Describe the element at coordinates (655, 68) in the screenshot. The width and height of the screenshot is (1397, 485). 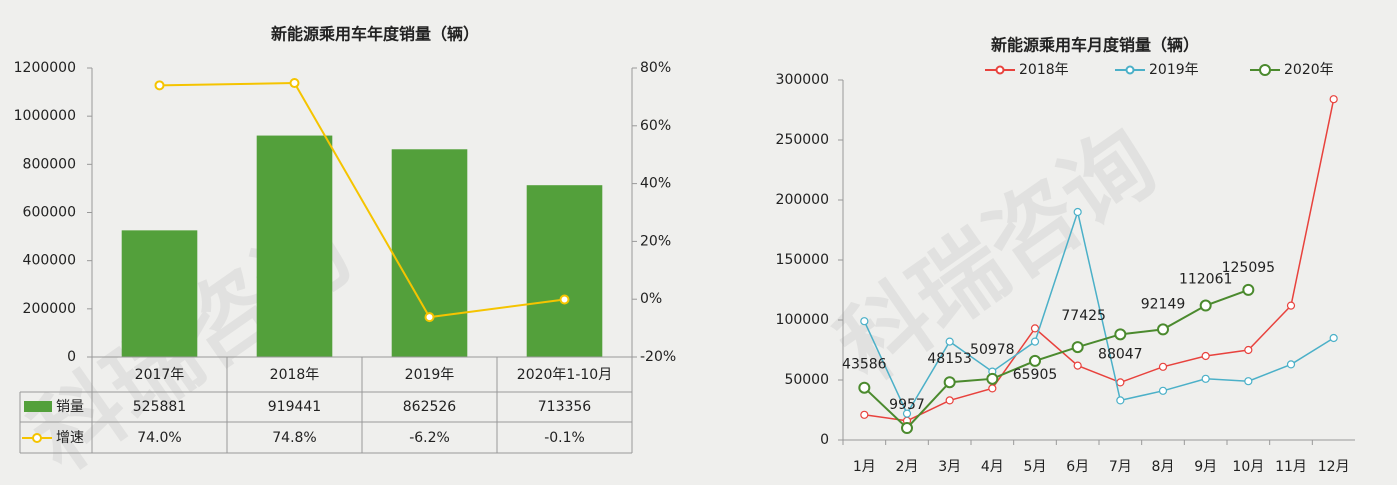
I see `y2-tick-label: 80%` at that location.